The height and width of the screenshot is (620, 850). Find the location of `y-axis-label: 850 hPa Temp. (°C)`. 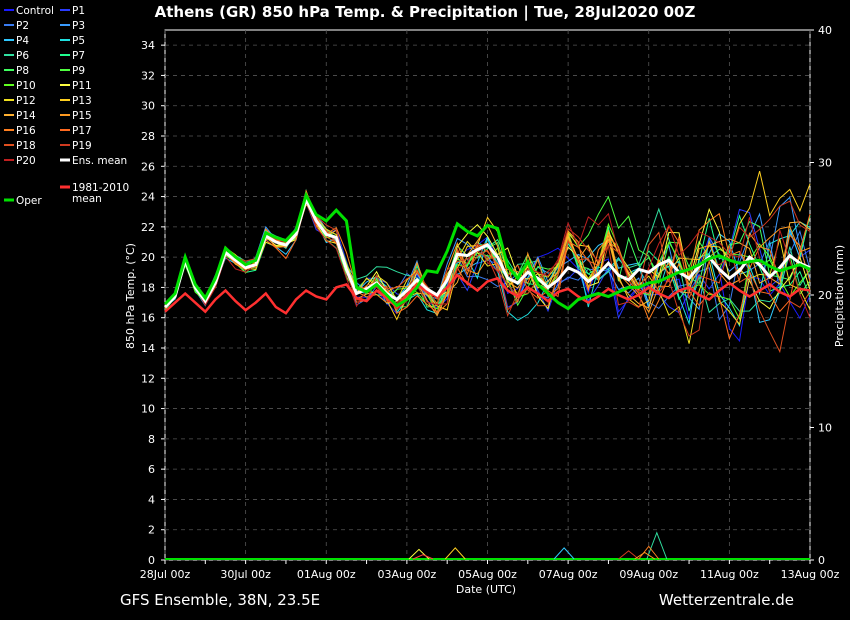

y-axis-label: 850 hPa Temp. (°C) is located at coordinates (130, 296).